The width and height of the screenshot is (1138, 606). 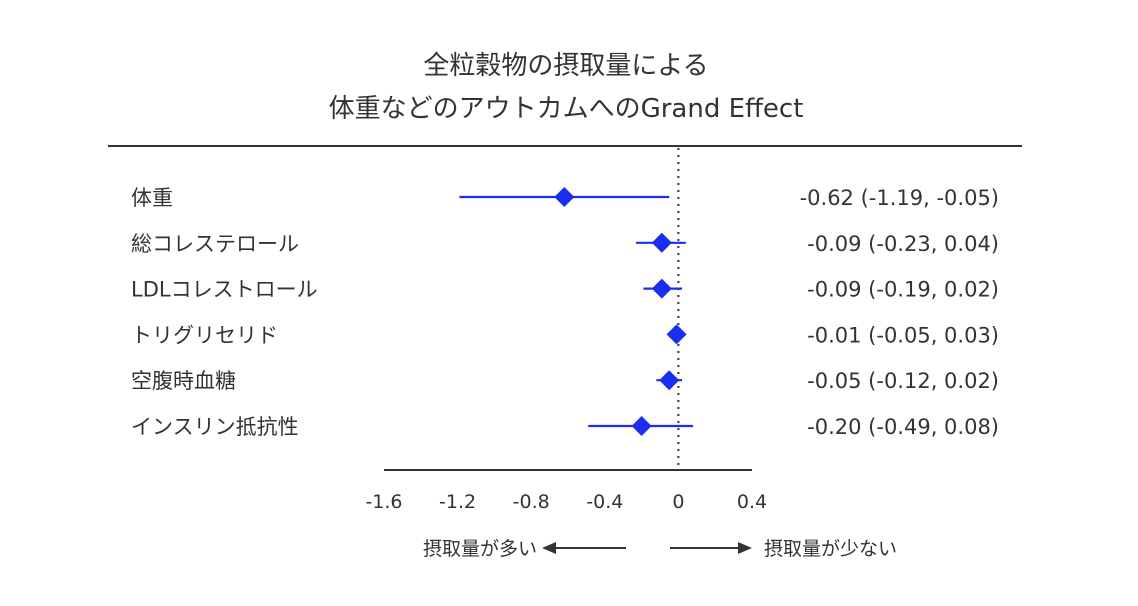 I want to click on left-arrowhead-icon, so click(x=549, y=548).